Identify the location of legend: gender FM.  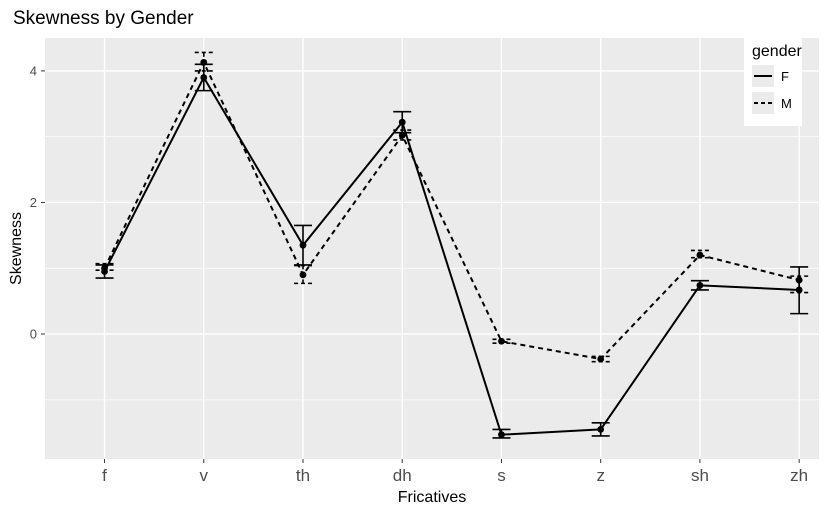
(773, 81).